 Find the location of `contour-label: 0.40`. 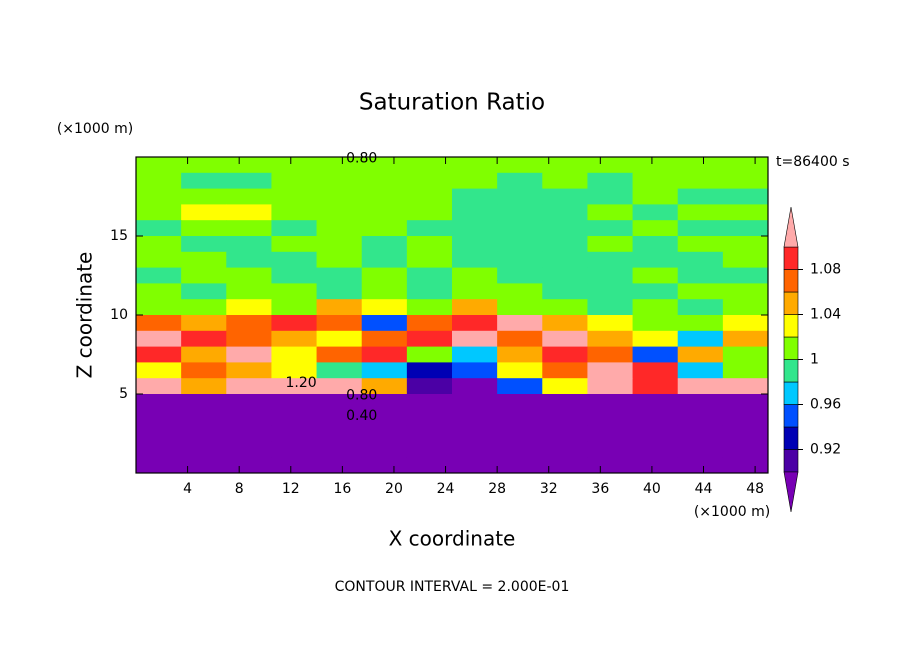

contour-label: 0.40 is located at coordinates (361, 416).